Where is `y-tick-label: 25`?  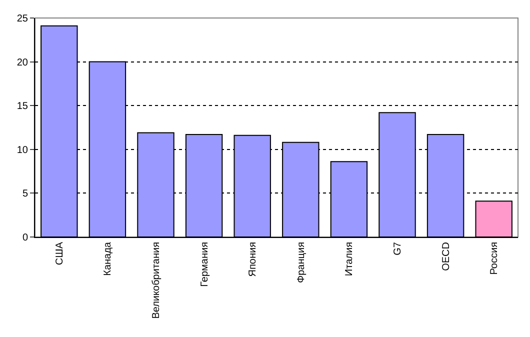 y-tick-label: 25 is located at coordinates (22, 19).